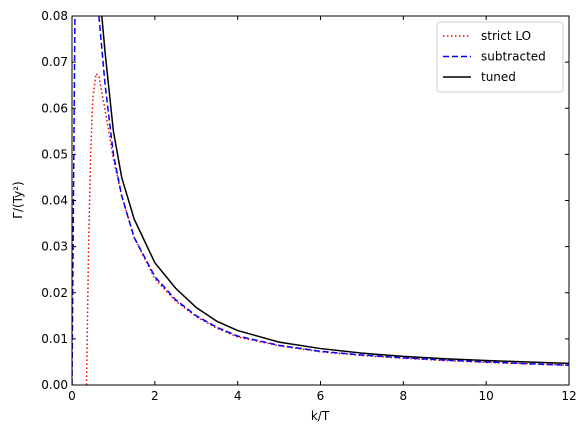 The image size is (587, 437). What do you see at coordinates (54, 201) in the screenshot?
I see `y-tick-label: 0.04` at bounding box center [54, 201].